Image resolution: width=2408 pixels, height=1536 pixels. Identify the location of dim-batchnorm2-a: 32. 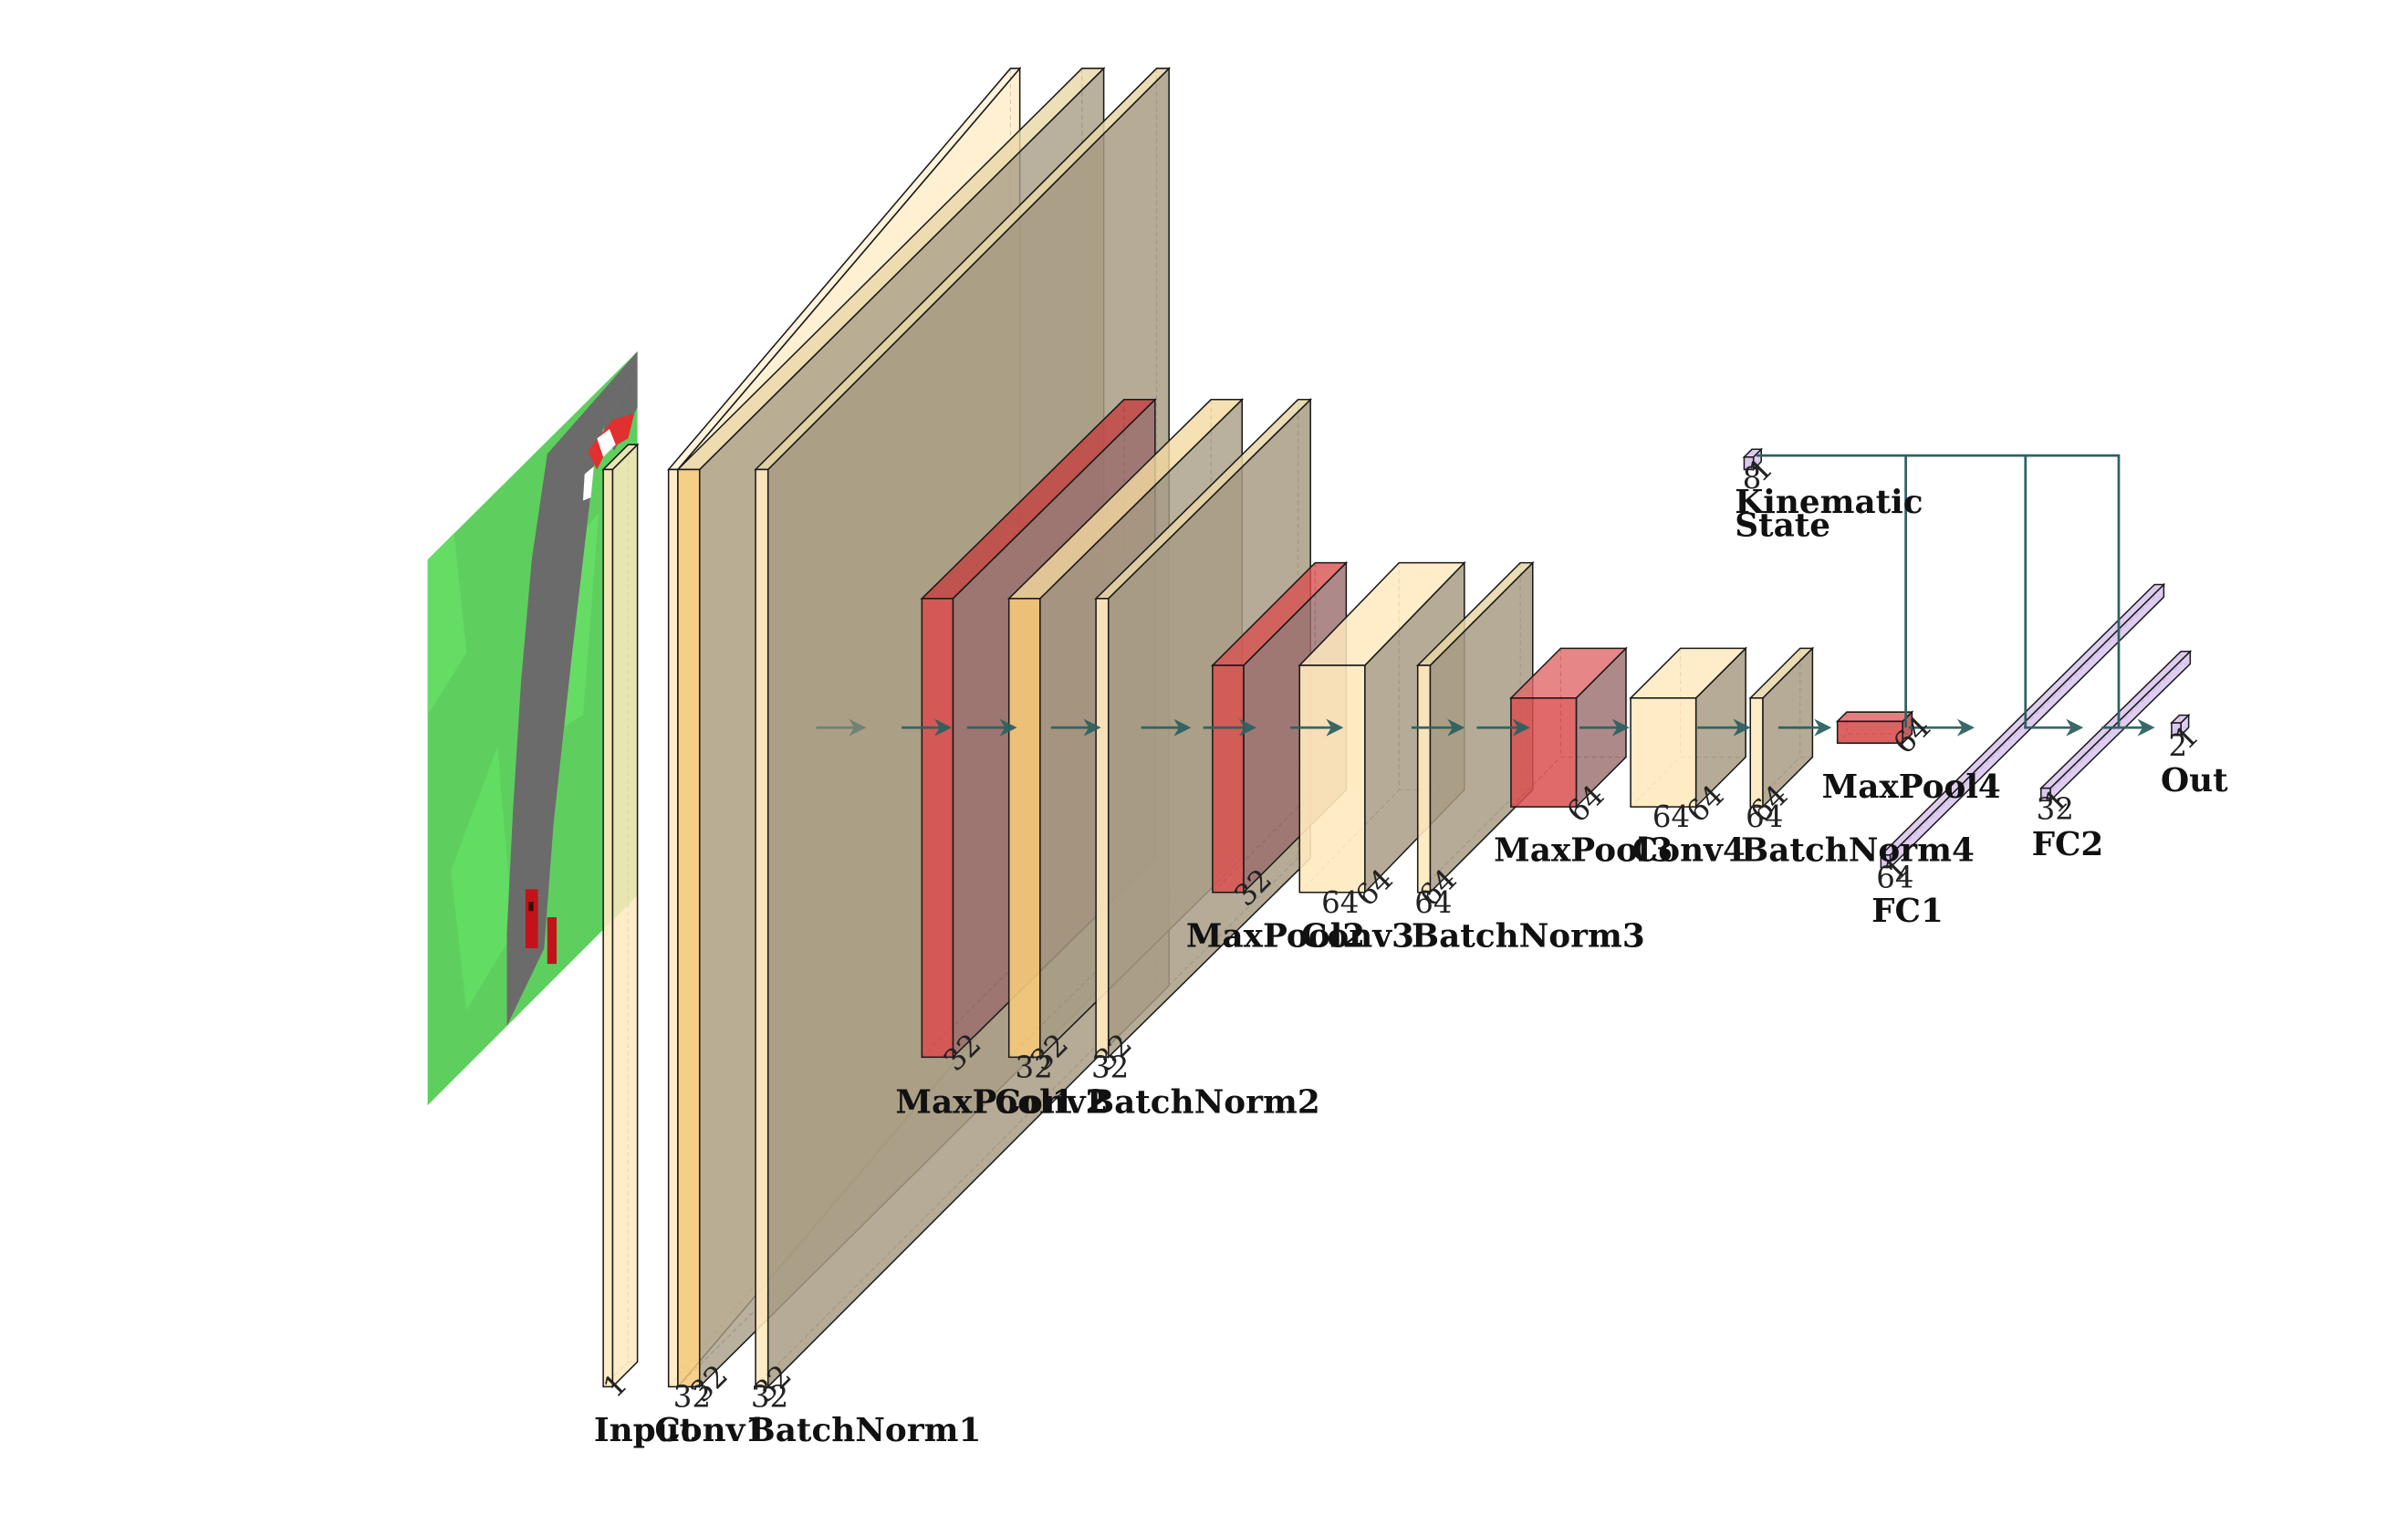
(1110, 1067).